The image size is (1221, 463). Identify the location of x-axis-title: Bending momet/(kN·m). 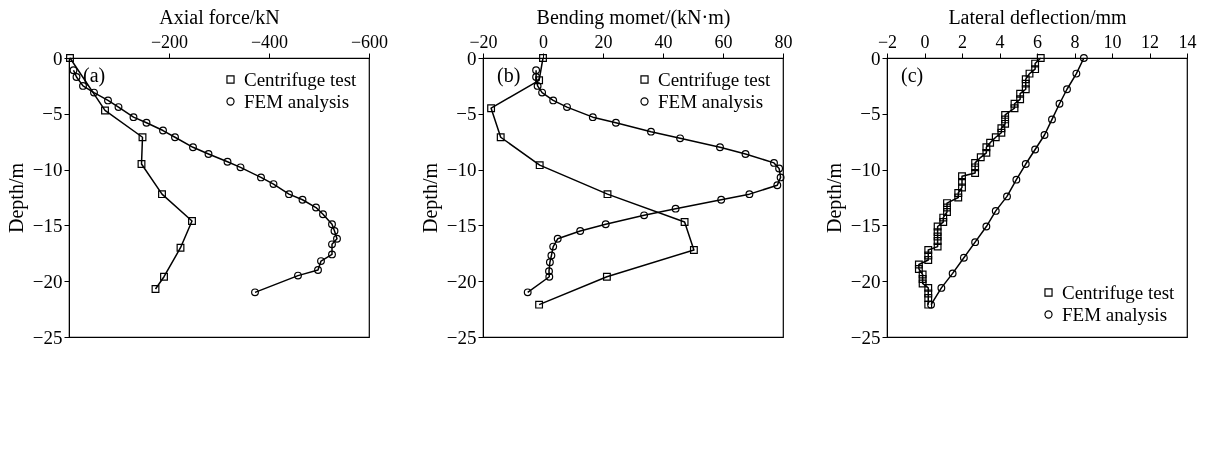
(633, 17).